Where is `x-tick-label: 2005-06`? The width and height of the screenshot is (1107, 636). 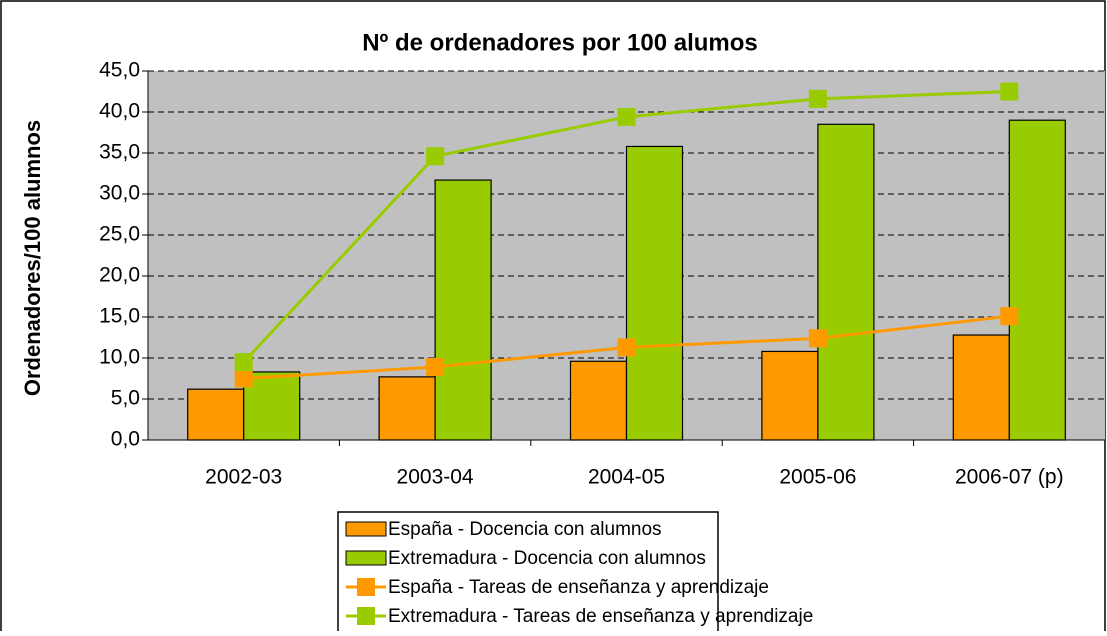
x-tick-label: 2005-06 is located at coordinates (817, 477).